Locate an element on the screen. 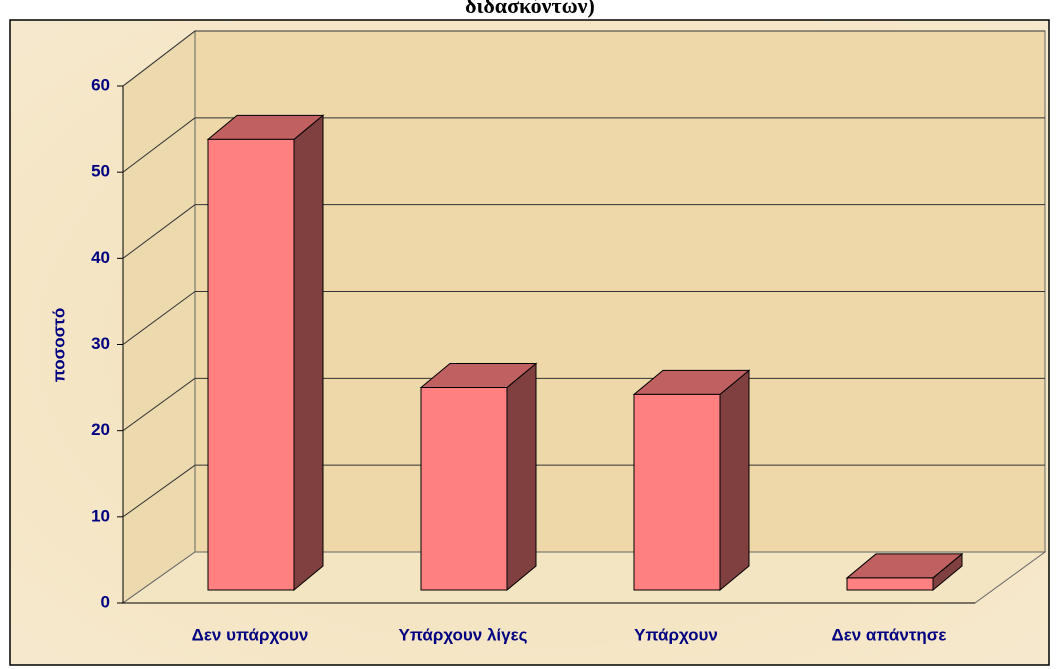 This screenshot has height=669, width=1059. side-wall is located at coordinates (159, 316).